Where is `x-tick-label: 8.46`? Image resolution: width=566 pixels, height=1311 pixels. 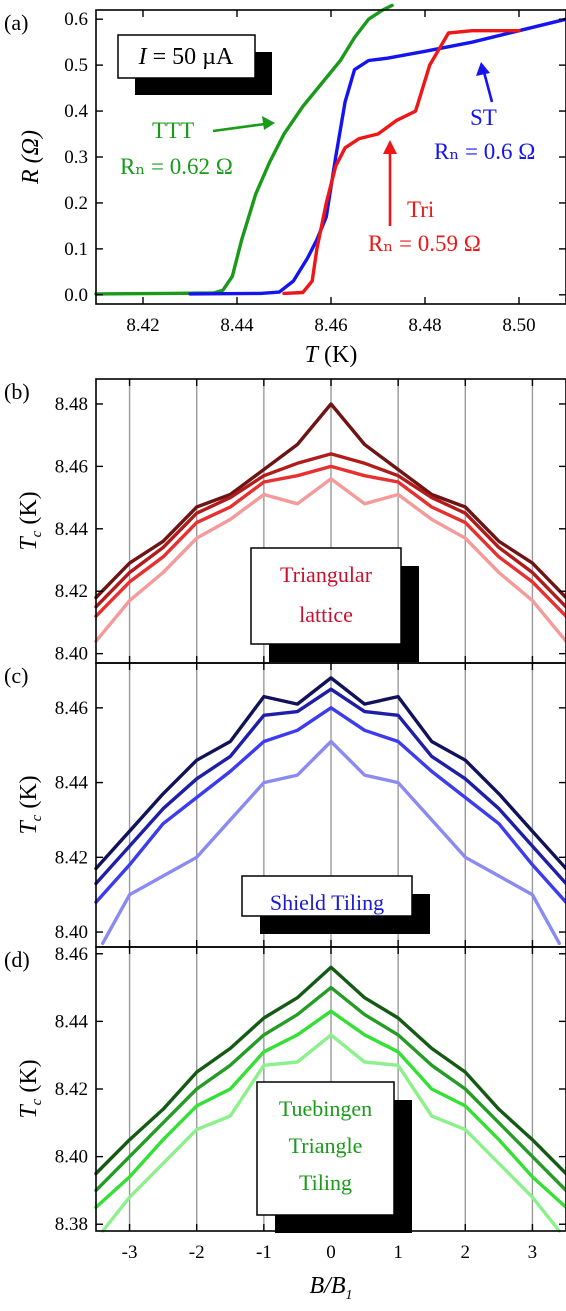
x-tick-label: 8.46 is located at coordinates (330, 325).